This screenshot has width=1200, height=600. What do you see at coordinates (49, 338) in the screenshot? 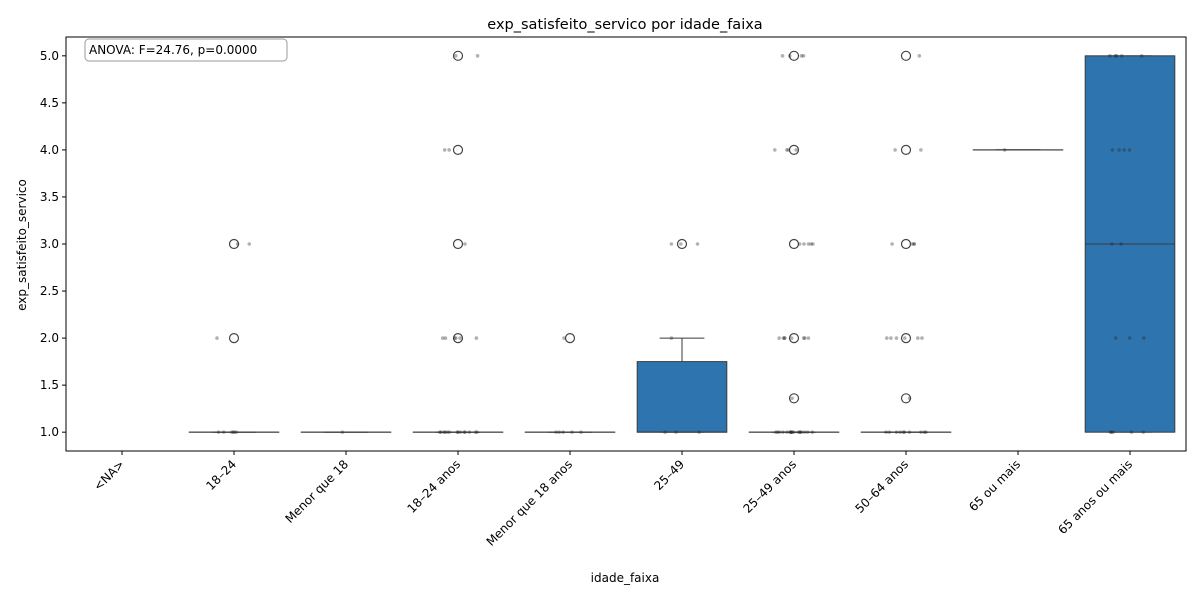
I see `y-tick-label-2: 2.0` at bounding box center [49, 338].